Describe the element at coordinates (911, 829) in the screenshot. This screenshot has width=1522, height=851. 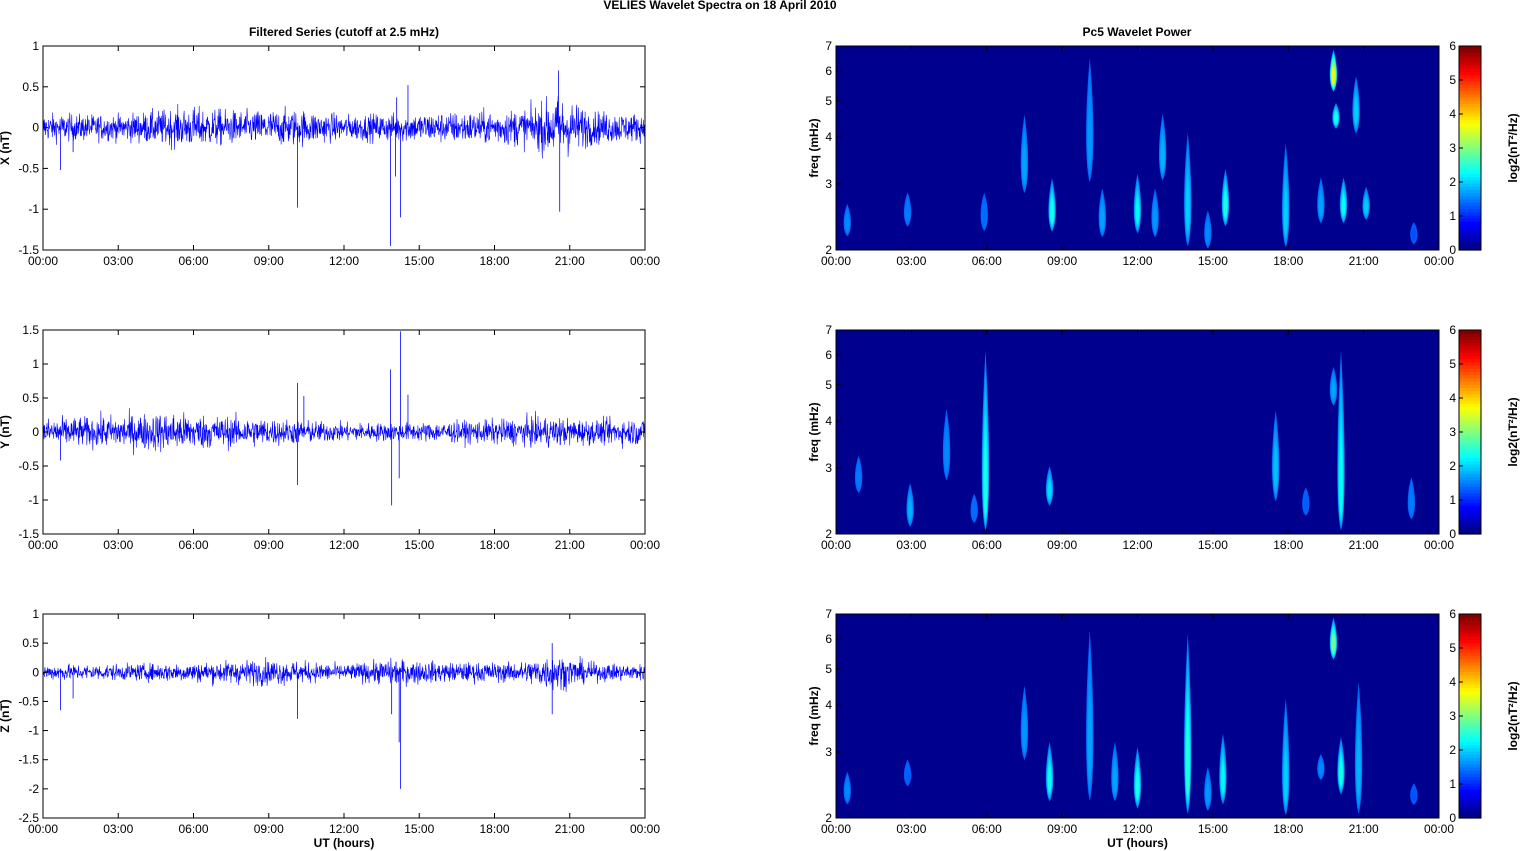
I see `wv-xtick-label: 03:00` at that location.